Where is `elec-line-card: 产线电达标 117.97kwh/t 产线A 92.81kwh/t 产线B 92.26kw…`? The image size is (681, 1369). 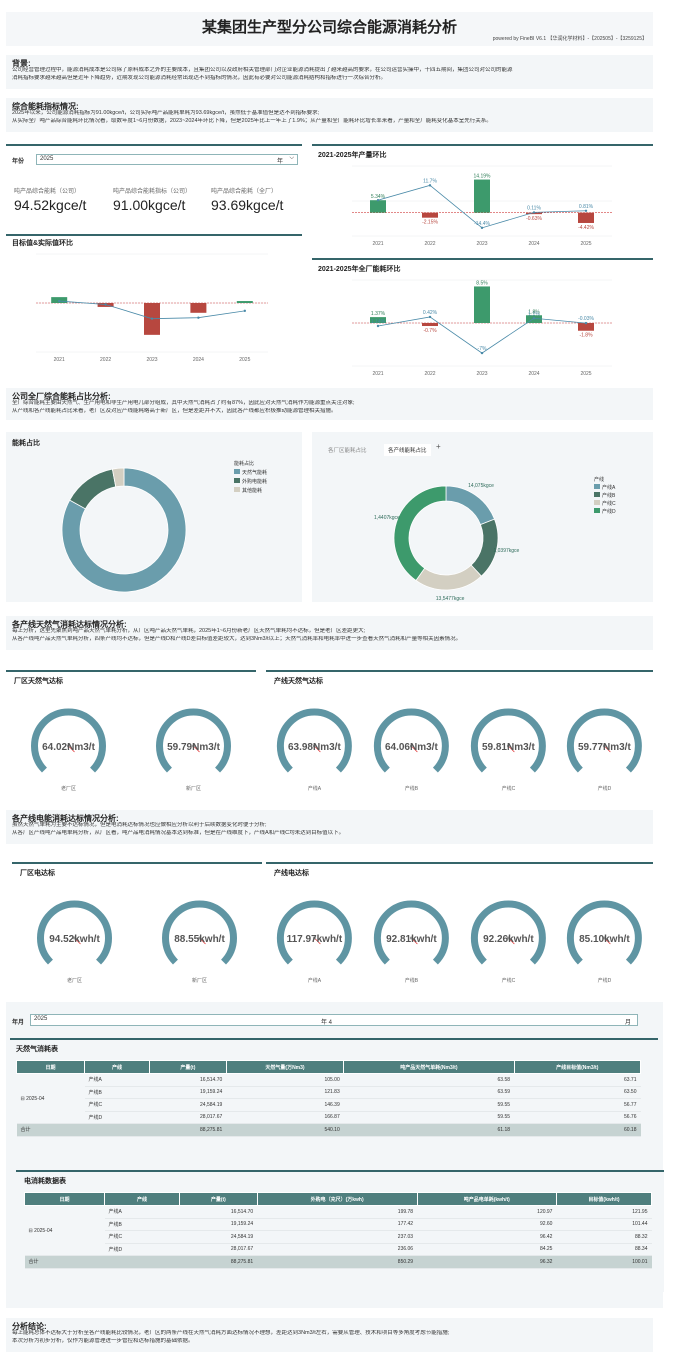 elec-line-card: 产线电达标 117.97kwh/t 产线A 92.81kwh/t 产线B 92.26kw… is located at coordinates (459, 924).